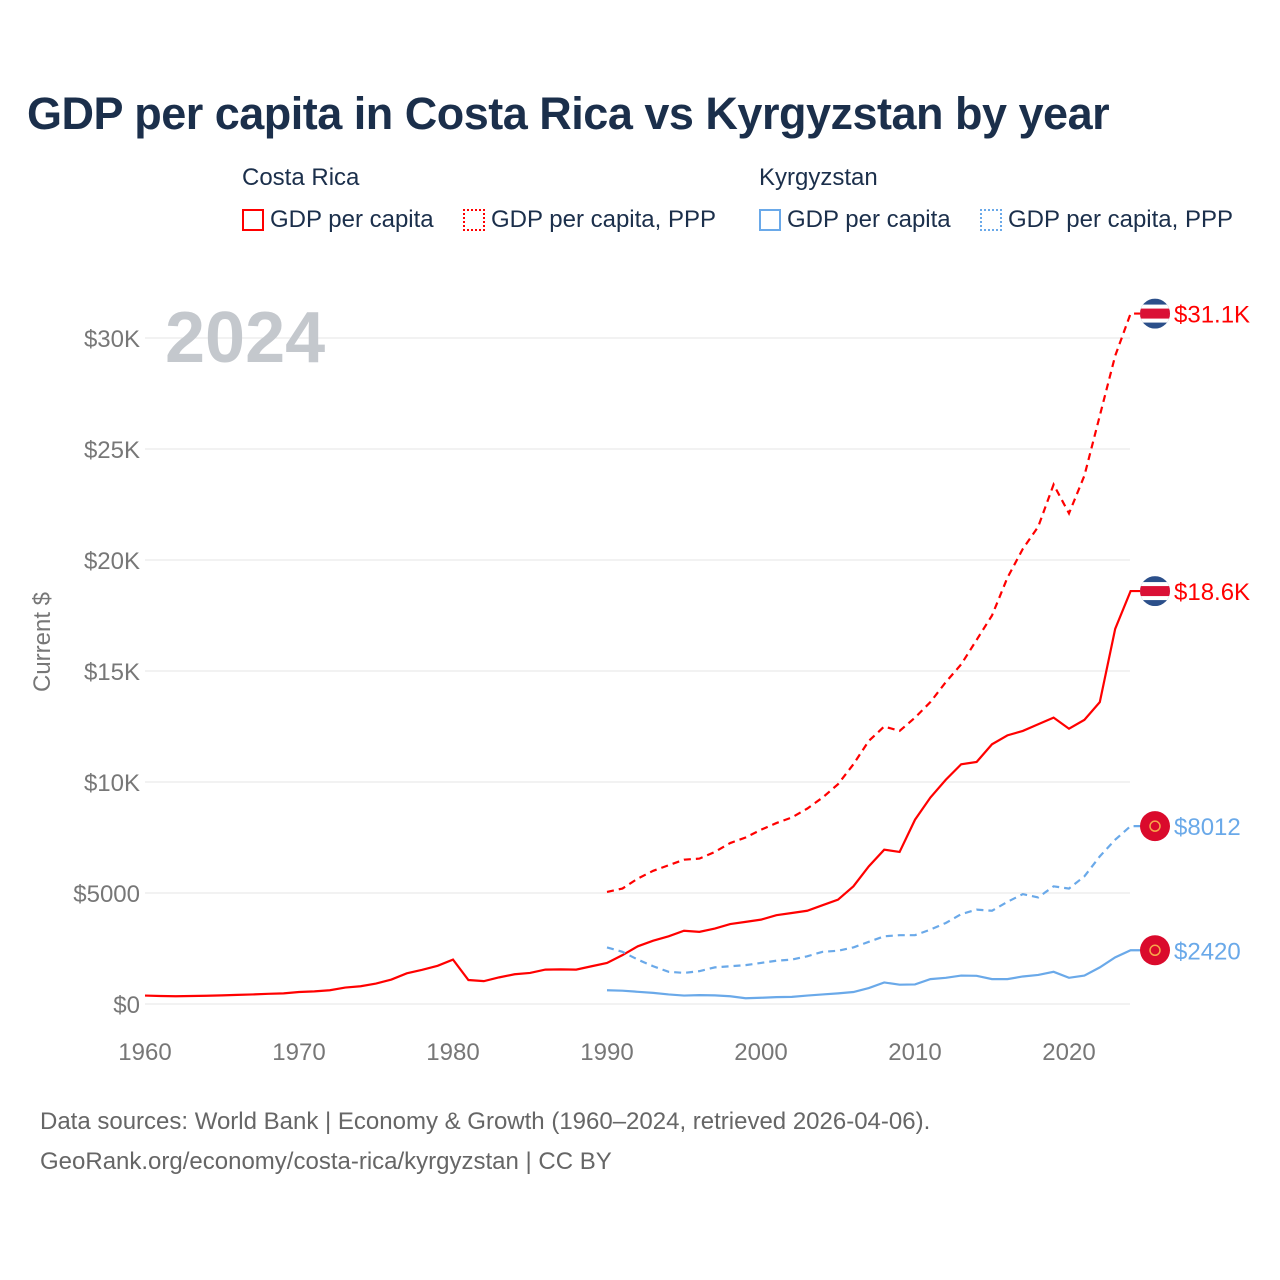  What do you see at coordinates (1207, 951) in the screenshot?
I see `end-value-label: $2420` at bounding box center [1207, 951].